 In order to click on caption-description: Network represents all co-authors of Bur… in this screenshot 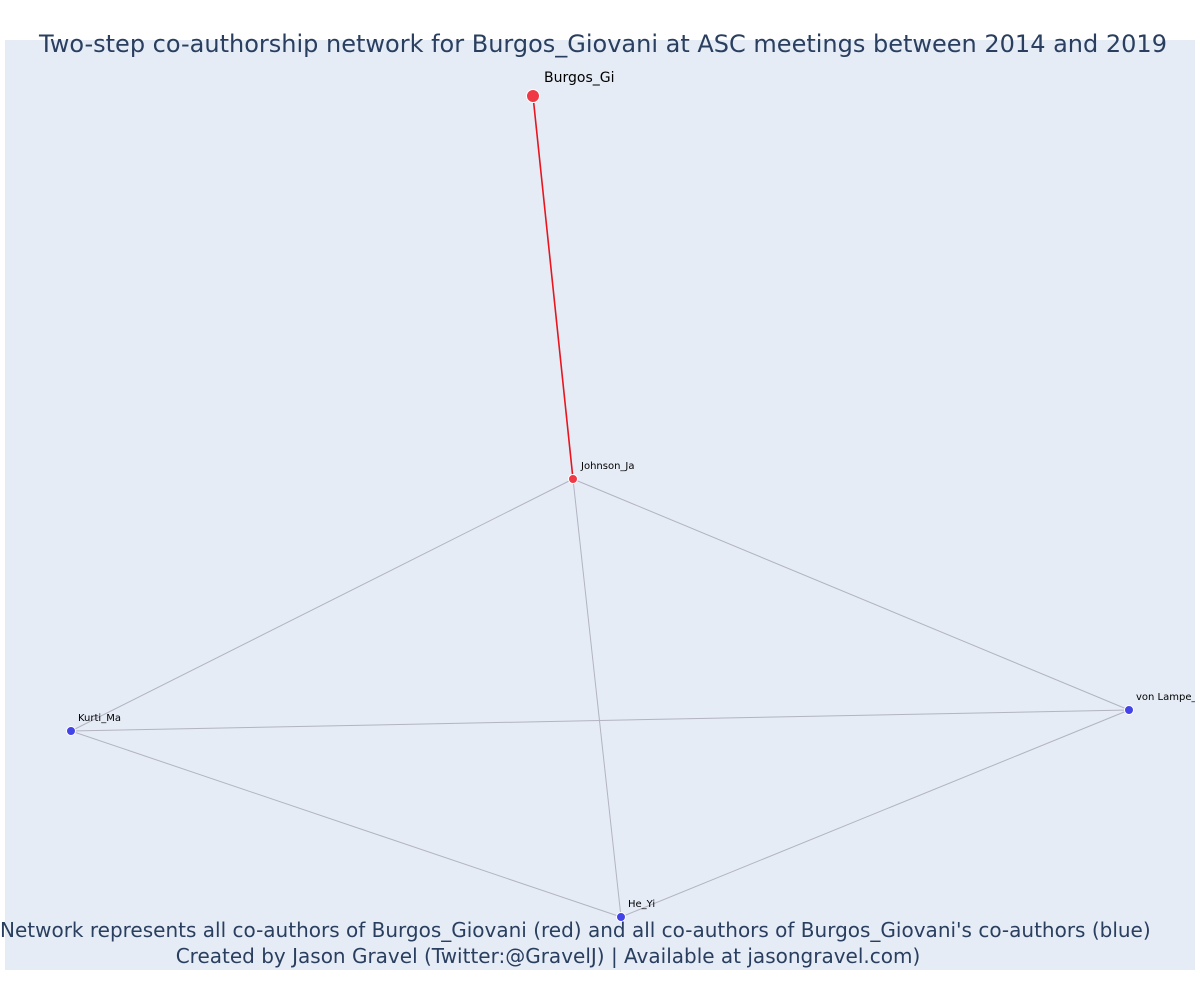, I will do `click(575, 930)`.